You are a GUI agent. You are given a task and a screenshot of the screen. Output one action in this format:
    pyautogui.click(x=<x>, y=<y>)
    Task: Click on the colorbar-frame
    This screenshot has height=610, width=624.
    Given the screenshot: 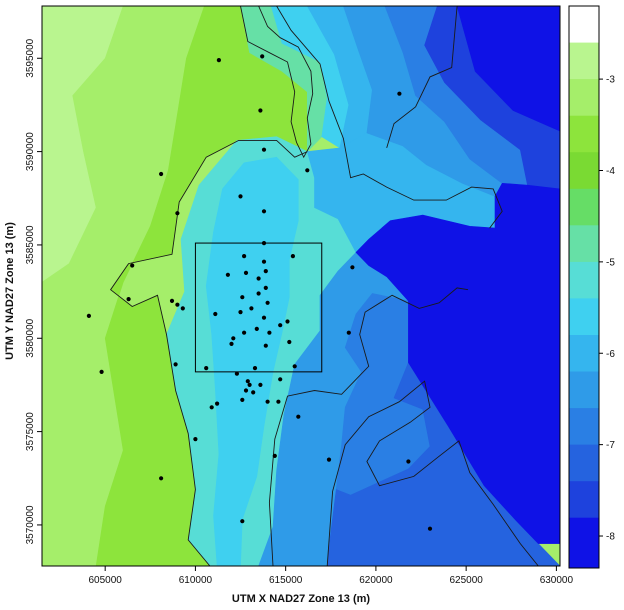 What is the action you would take?
    pyautogui.click(x=584, y=287)
    